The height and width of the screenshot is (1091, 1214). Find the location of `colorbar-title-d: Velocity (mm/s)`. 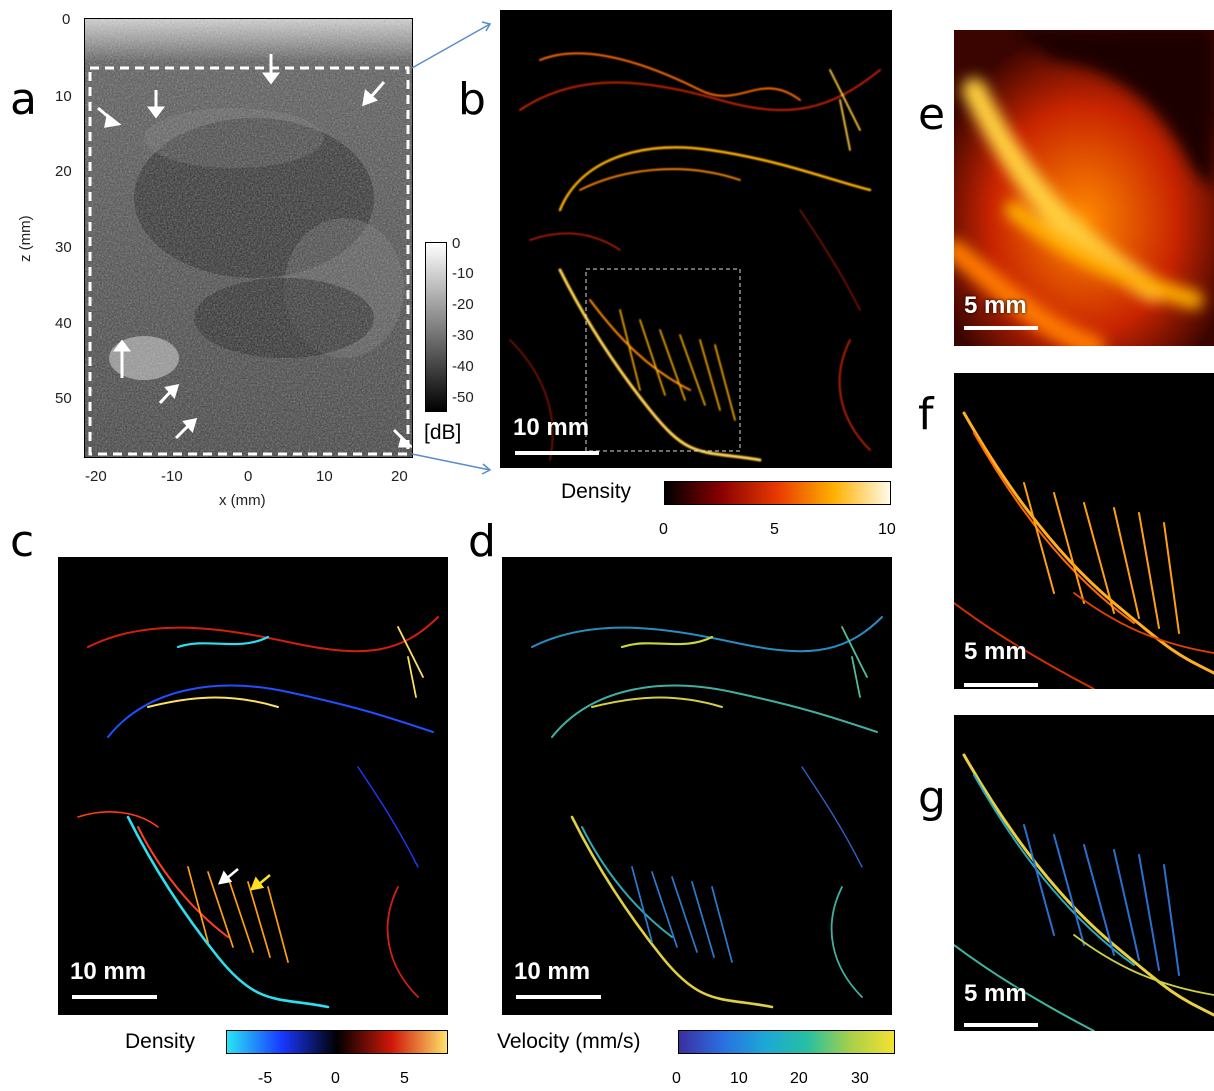

colorbar-title-d: Velocity (mm/s) is located at coordinates (569, 1041).